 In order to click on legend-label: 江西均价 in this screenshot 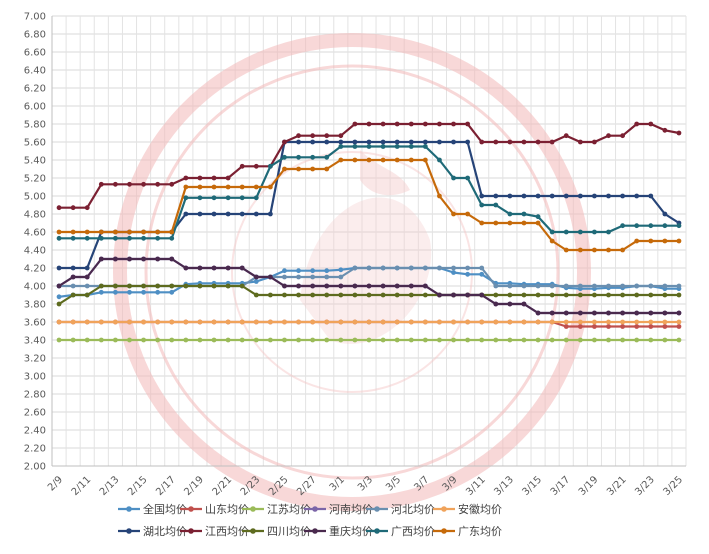, I will do `click(227, 531)`.